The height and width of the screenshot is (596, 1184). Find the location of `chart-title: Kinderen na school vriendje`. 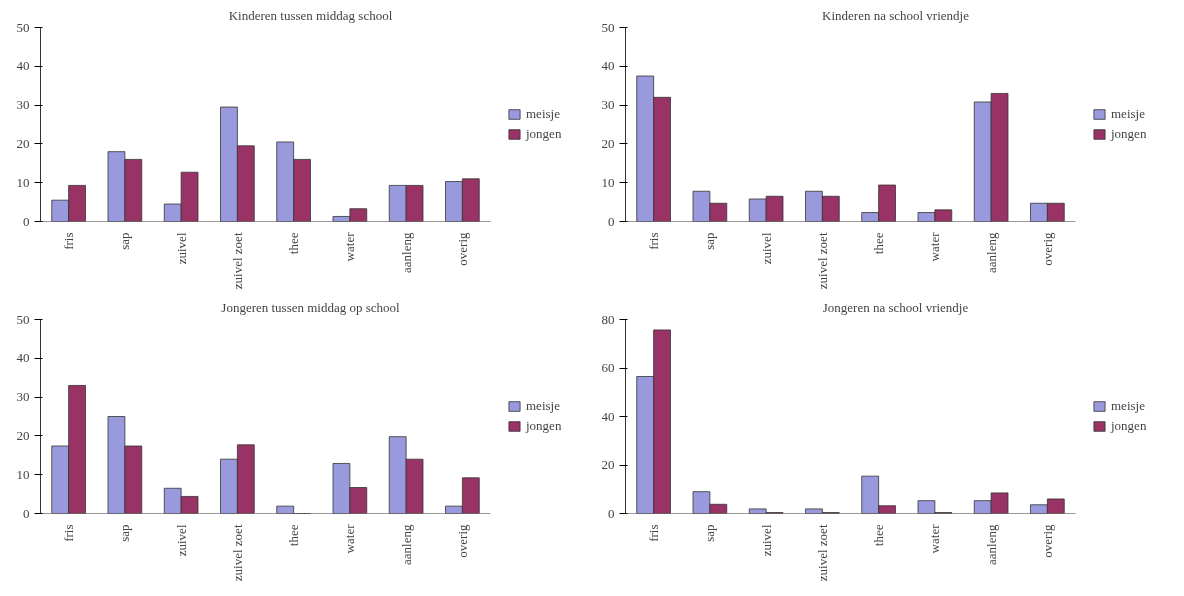

chart-title: Kinderen na school vriendje is located at coordinates (896, 15).